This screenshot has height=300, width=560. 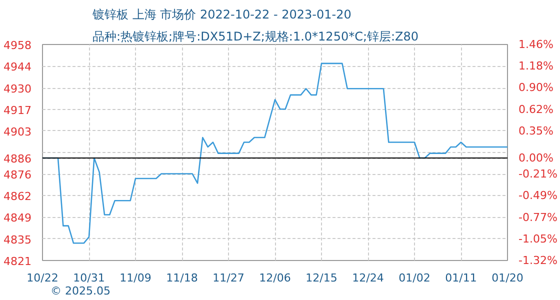 I want to click on x-tick-label: 01/02, so click(x=414, y=278).